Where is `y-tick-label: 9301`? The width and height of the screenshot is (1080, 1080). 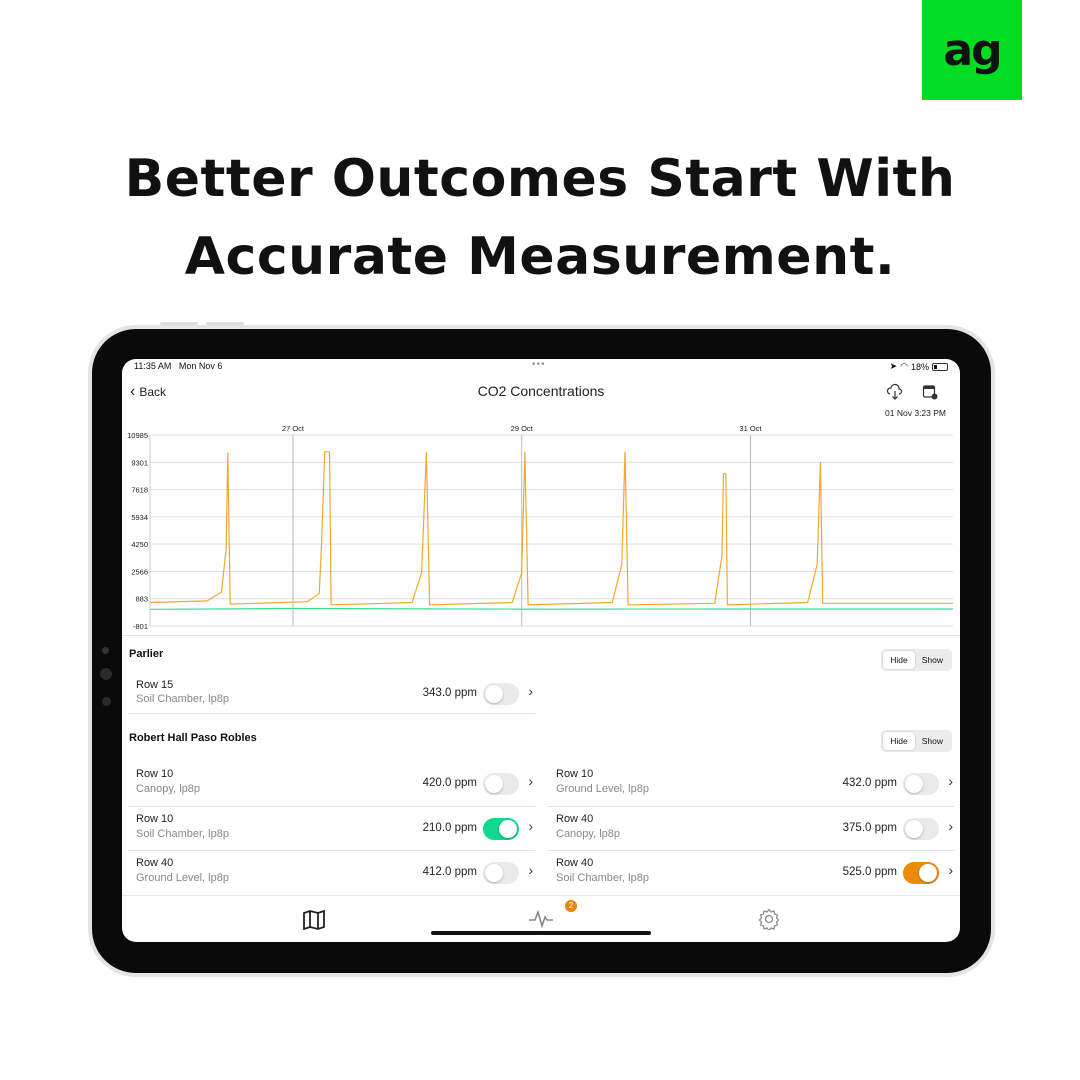
y-tick-label: 9301 is located at coordinates (139, 462).